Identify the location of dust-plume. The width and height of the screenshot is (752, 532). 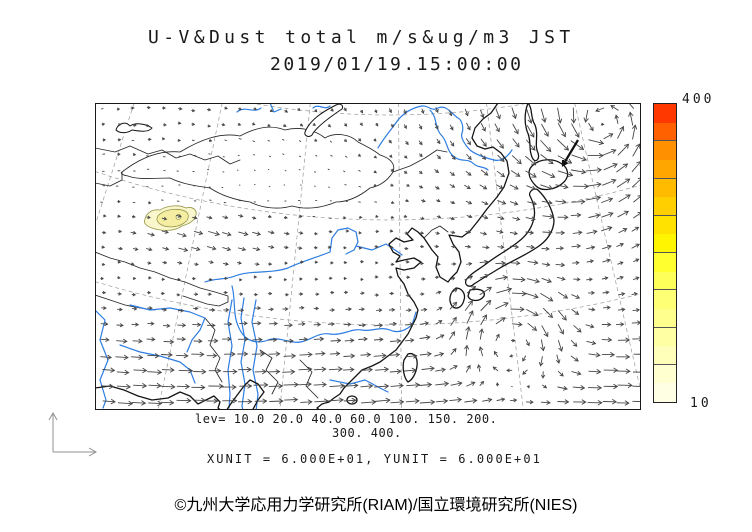
(170, 218).